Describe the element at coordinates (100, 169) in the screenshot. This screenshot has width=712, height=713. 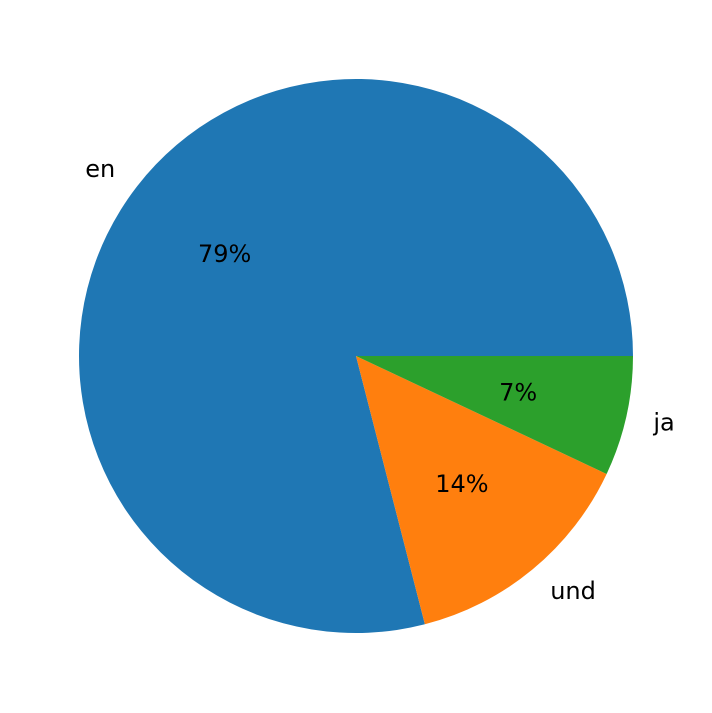
I see `slice-label-en: en` at that location.